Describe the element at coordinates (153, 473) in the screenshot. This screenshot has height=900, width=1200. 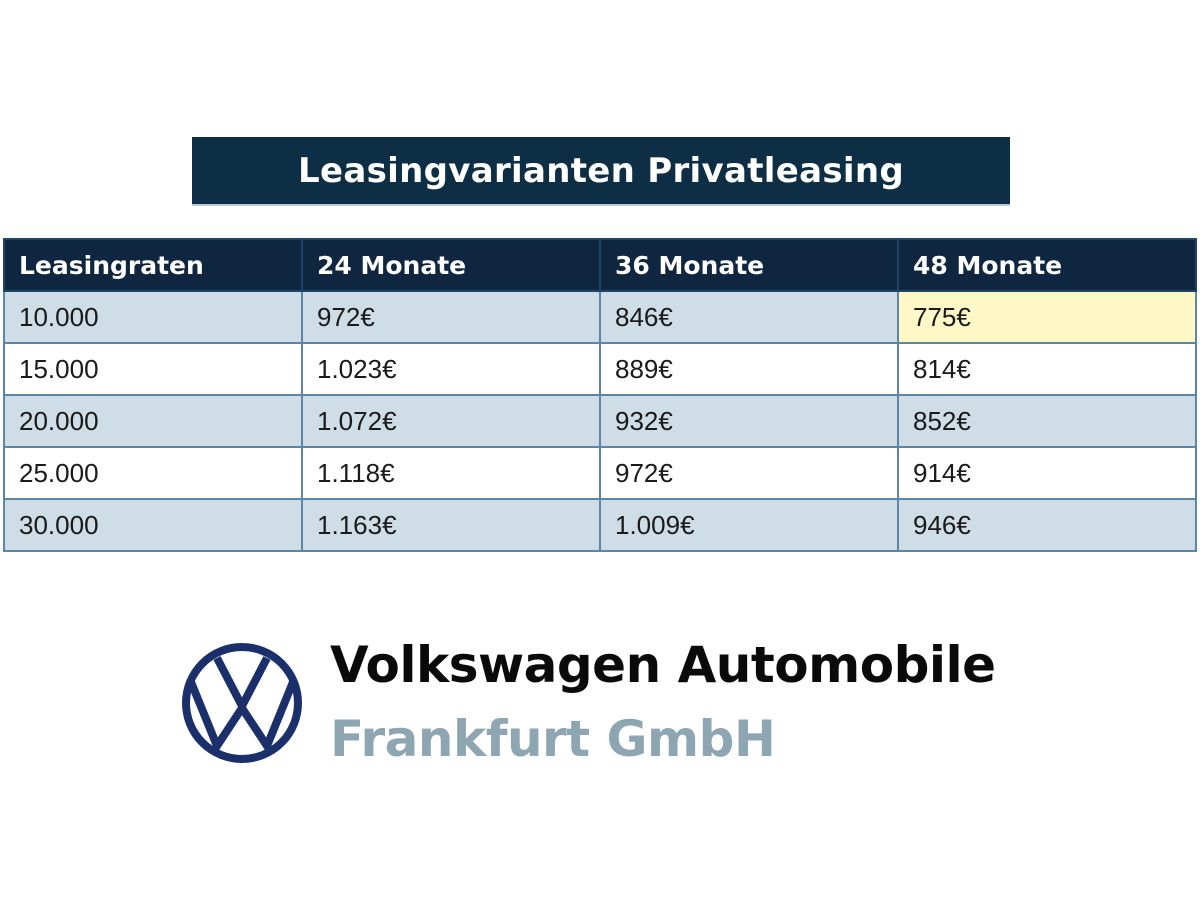
I see `table-cell: 25.000` at that location.